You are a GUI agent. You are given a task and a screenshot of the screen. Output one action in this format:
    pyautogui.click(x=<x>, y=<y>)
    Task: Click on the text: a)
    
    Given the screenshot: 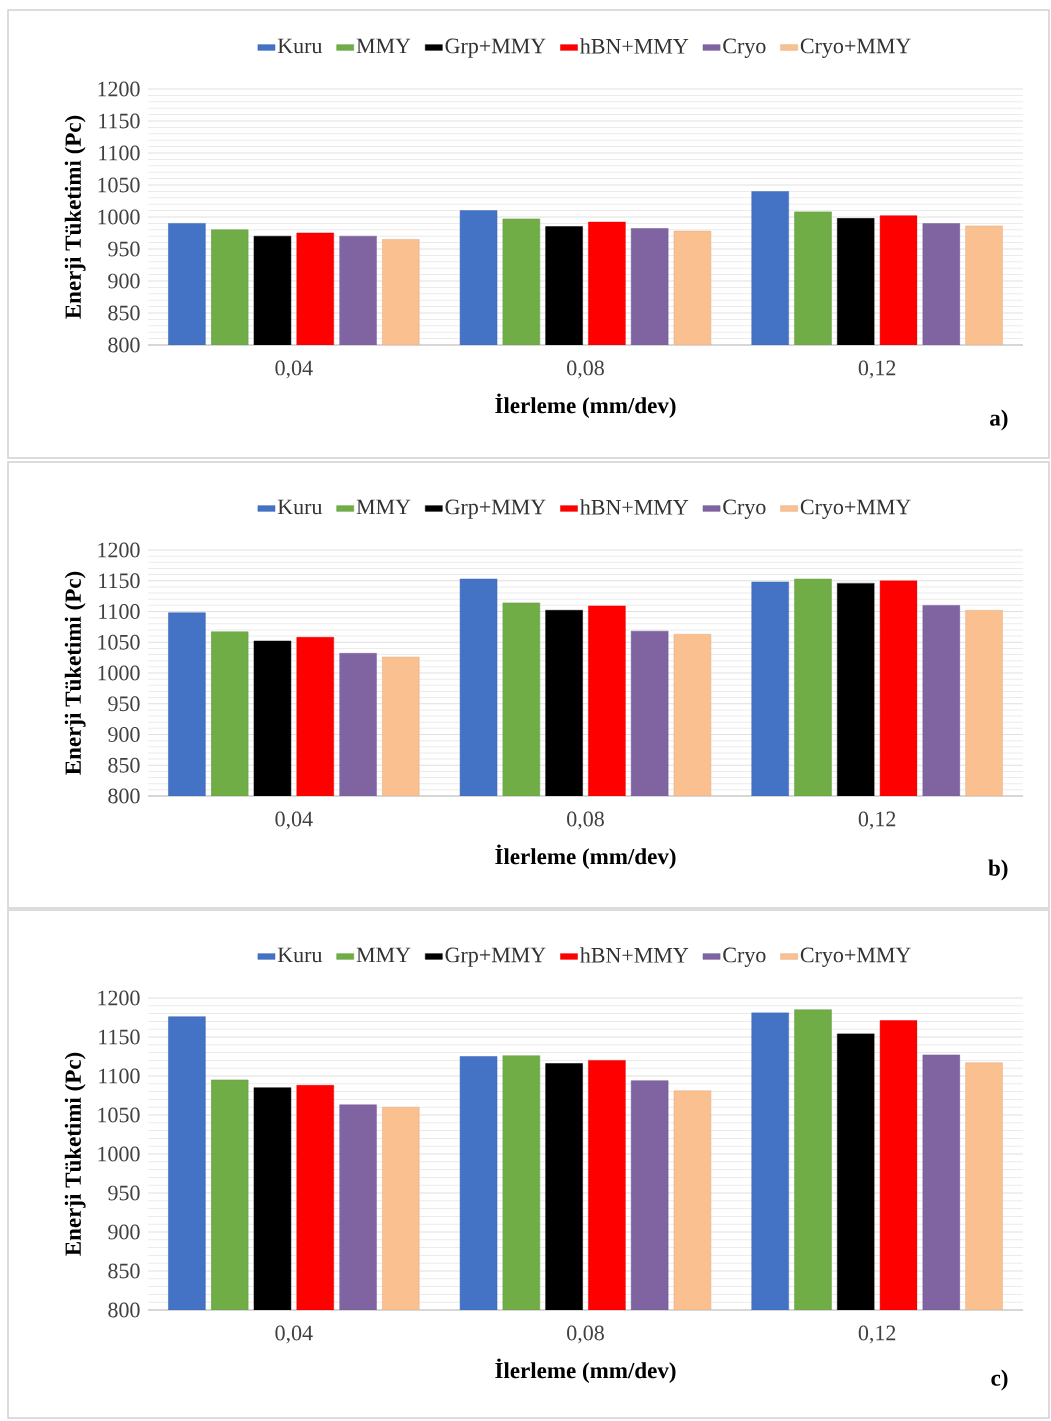 What is the action you would take?
    pyautogui.click(x=999, y=420)
    